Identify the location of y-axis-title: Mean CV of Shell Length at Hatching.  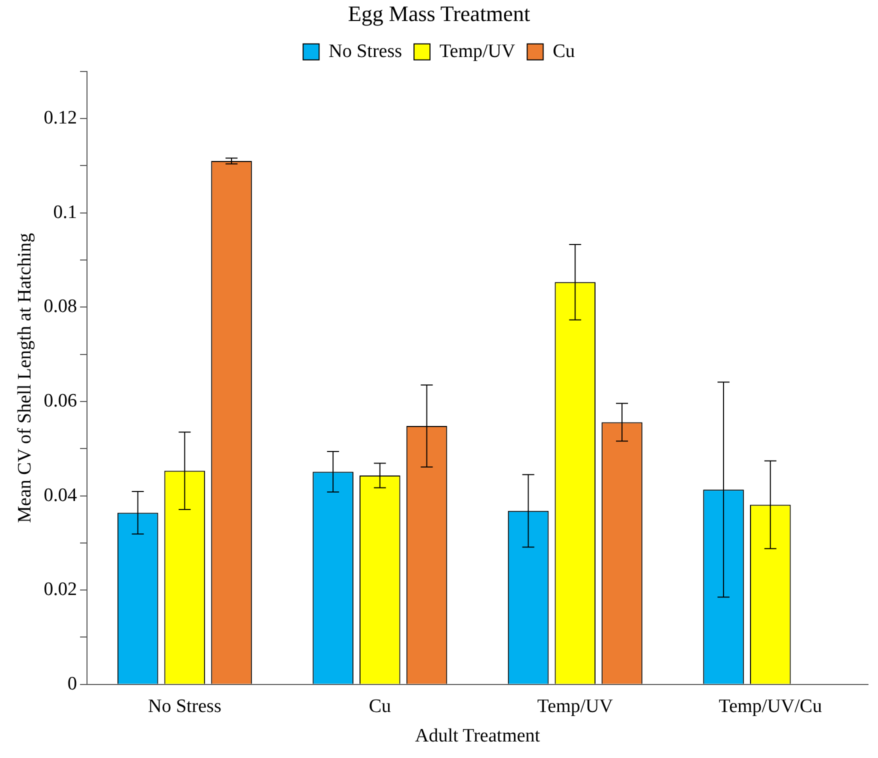
(25, 377).